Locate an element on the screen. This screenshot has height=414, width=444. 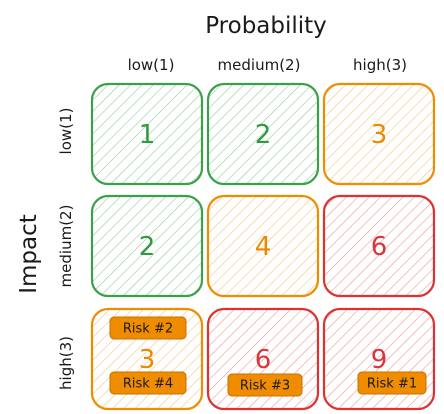
risk-tag: Risk #3 is located at coordinates (265, 385).